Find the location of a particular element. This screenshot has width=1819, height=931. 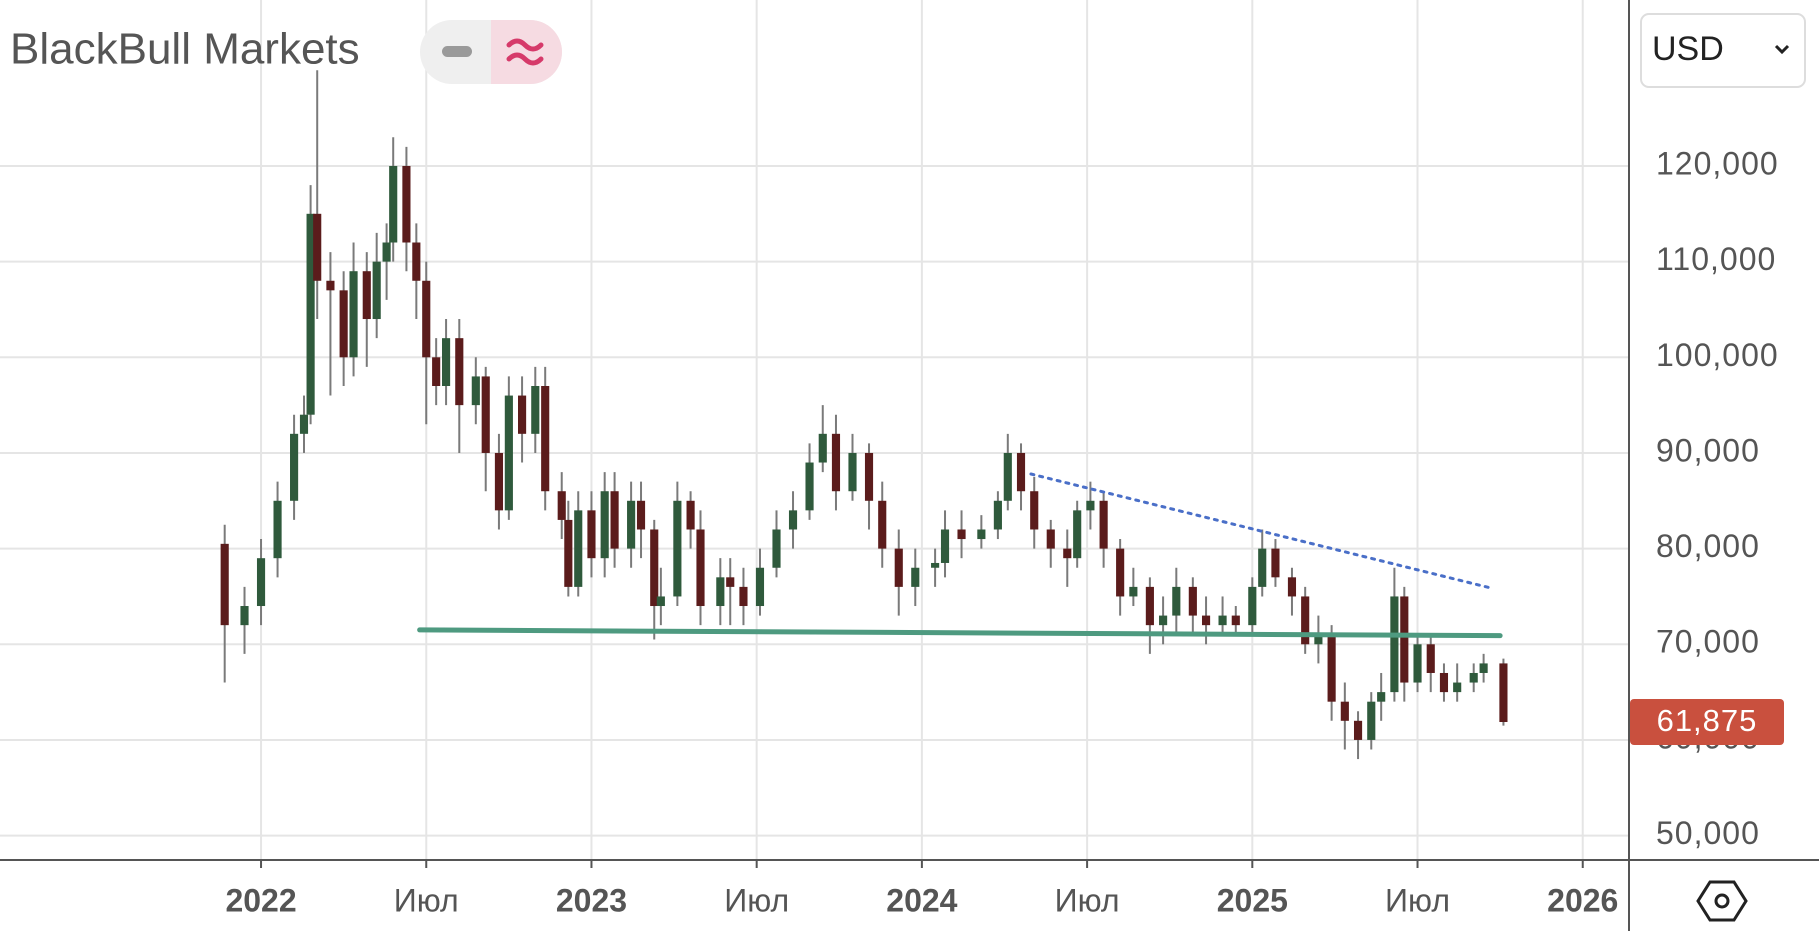

settings-button is located at coordinates (1722, 901).